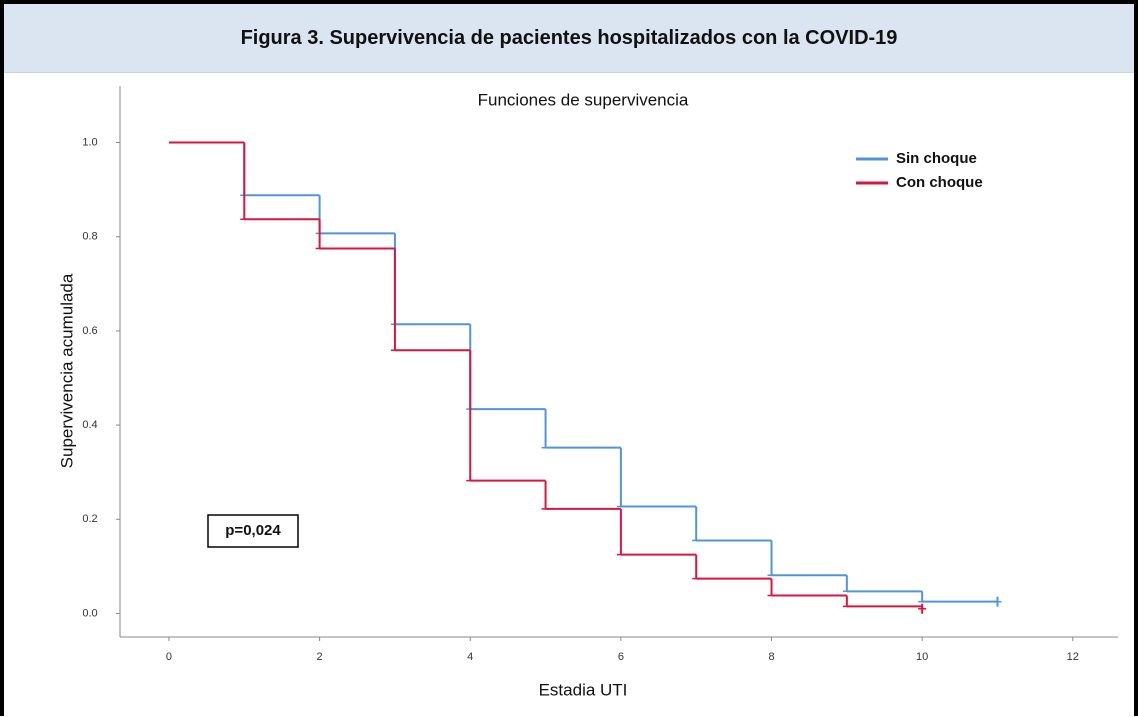  What do you see at coordinates (922, 657) in the screenshot?
I see `x-tick-label: 10` at bounding box center [922, 657].